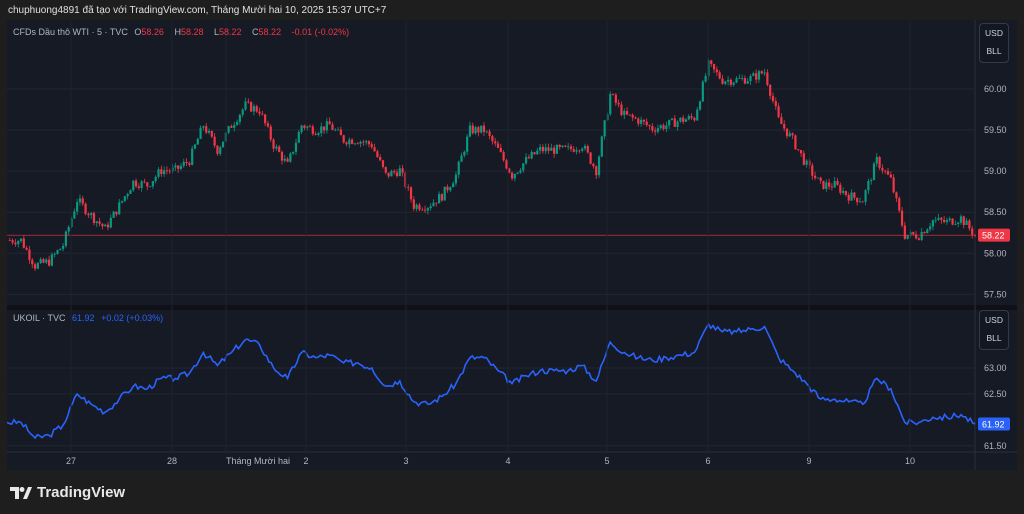 The image size is (1024, 514). Describe the element at coordinates (230, 32) in the screenshot. I see `low-value: 58.22` at that location.